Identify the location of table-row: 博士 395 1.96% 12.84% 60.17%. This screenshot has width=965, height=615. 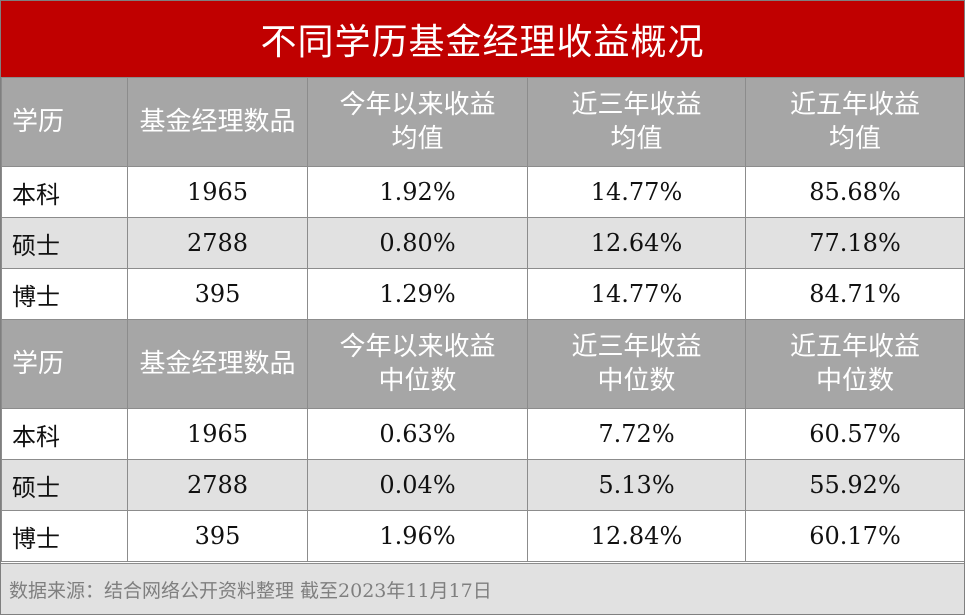
(482, 536).